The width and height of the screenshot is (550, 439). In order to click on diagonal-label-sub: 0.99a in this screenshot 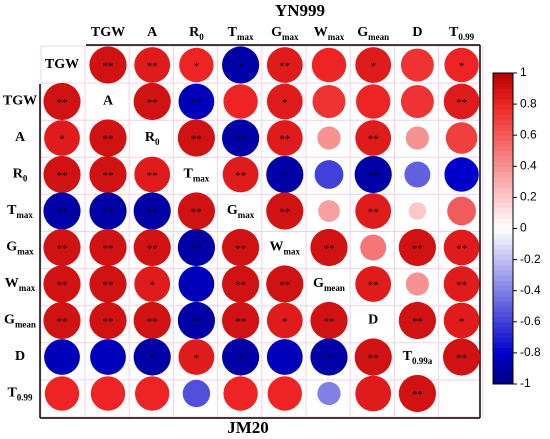, I will do `click(422, 361)`.